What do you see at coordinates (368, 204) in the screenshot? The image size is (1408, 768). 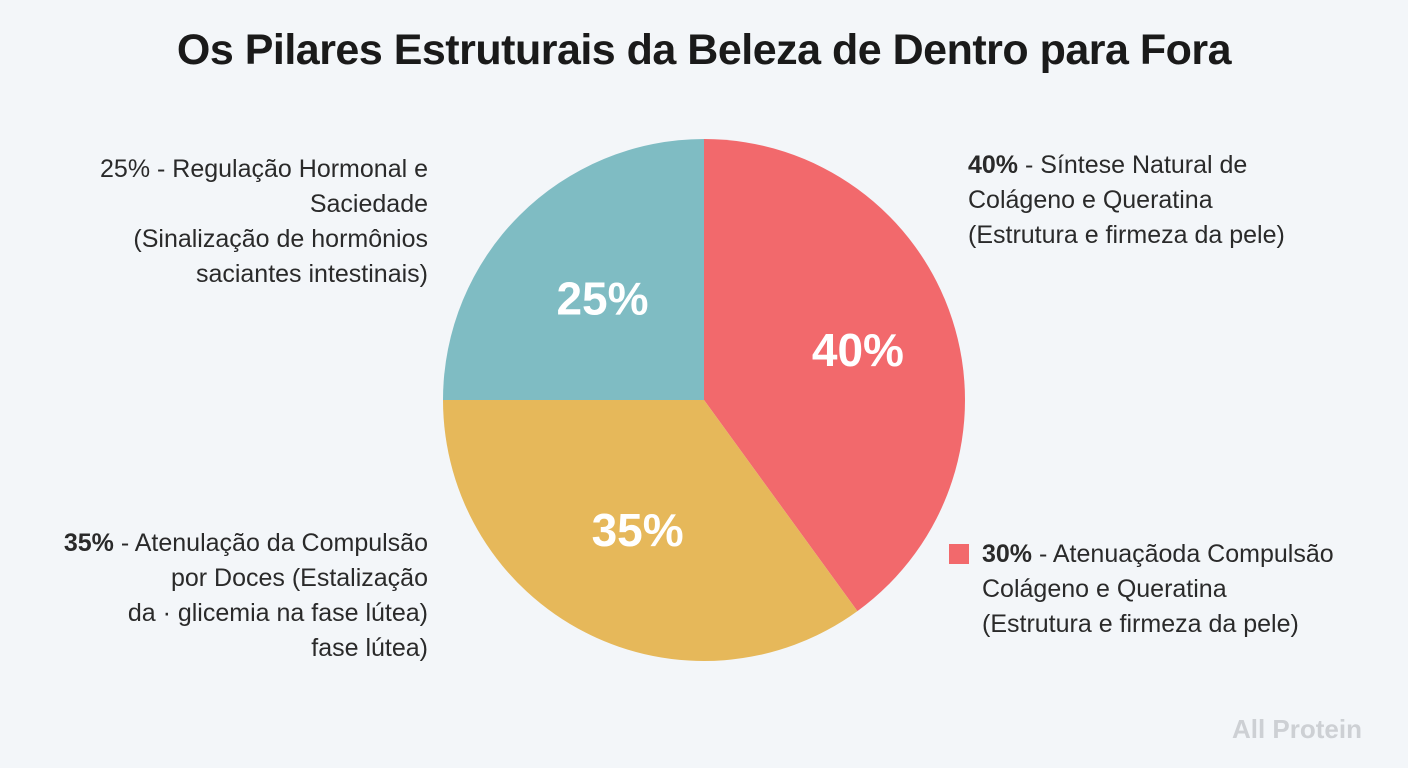 I see `annotation-hormonal-line-2: Saciedade` at bounding box center [368, 204].